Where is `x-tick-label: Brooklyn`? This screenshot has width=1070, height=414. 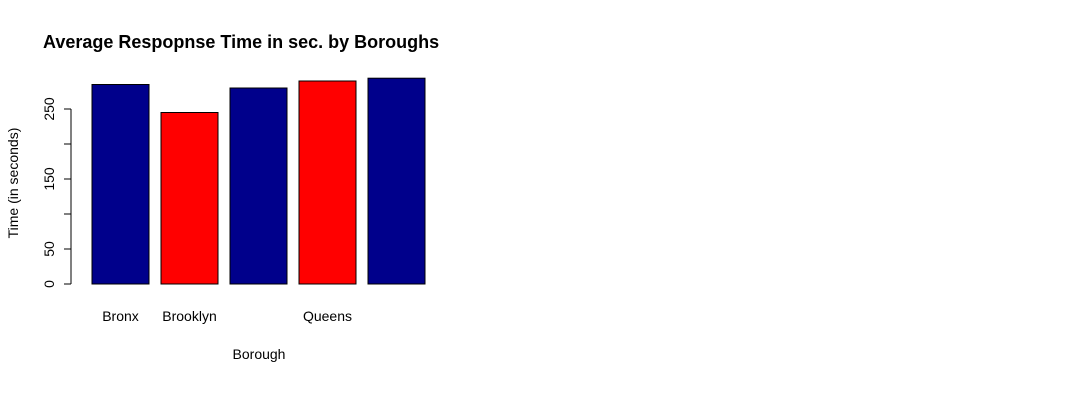 x-tick-label: Brooklyn is located at coordinates (189, 316).